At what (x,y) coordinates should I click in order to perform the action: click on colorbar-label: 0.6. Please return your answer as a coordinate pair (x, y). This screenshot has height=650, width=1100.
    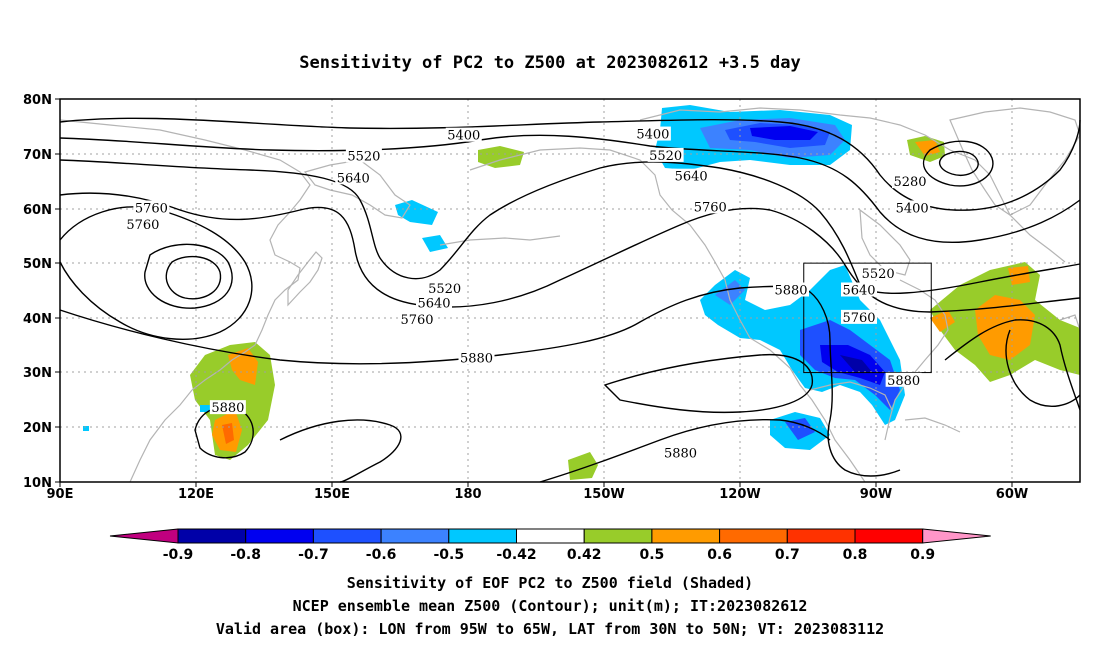
    Looking at the image, I should click on (719, 555).